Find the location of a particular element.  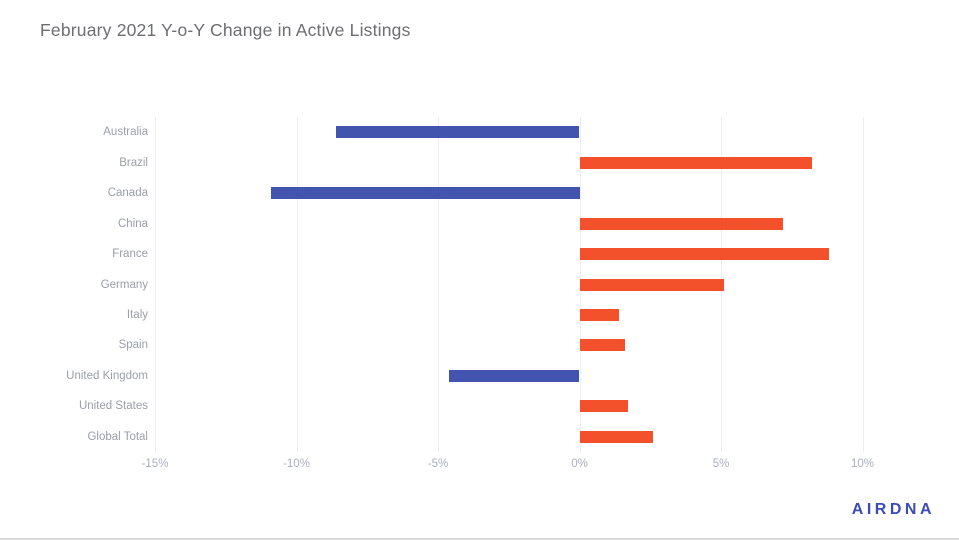

bar-spain is located at coordinates (602, 345).